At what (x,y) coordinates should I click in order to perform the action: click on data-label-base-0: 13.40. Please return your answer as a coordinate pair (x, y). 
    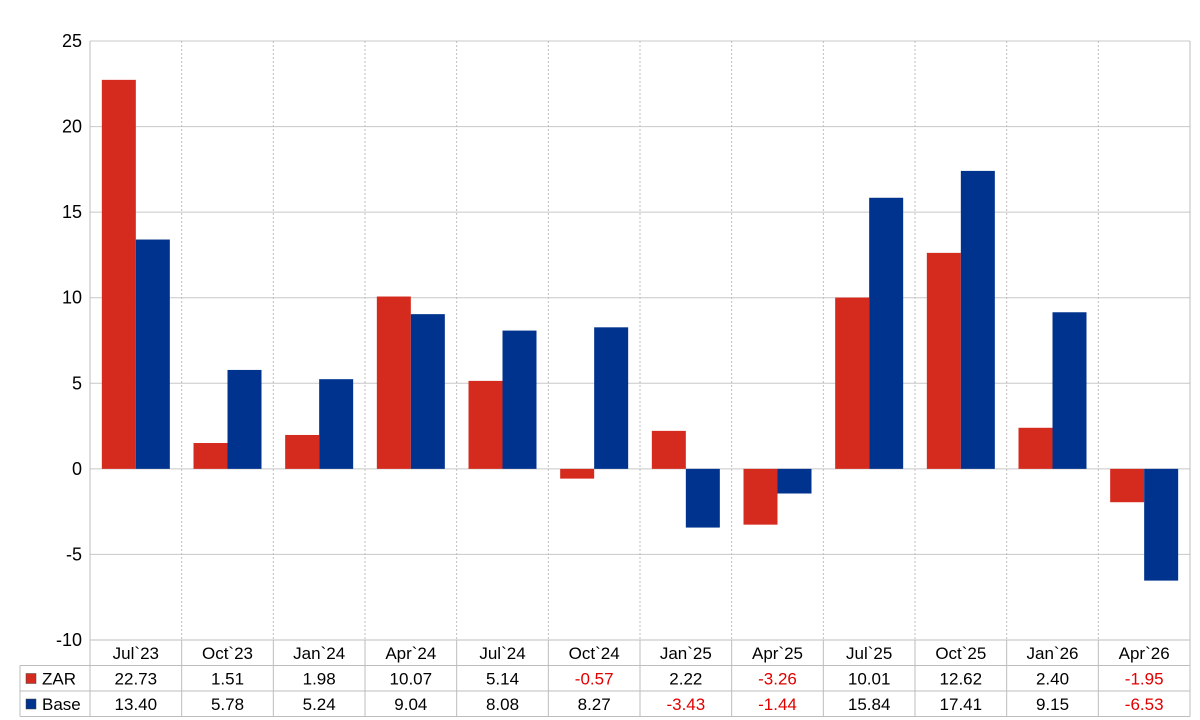
    Looking at the image, I should click on (136, 704).